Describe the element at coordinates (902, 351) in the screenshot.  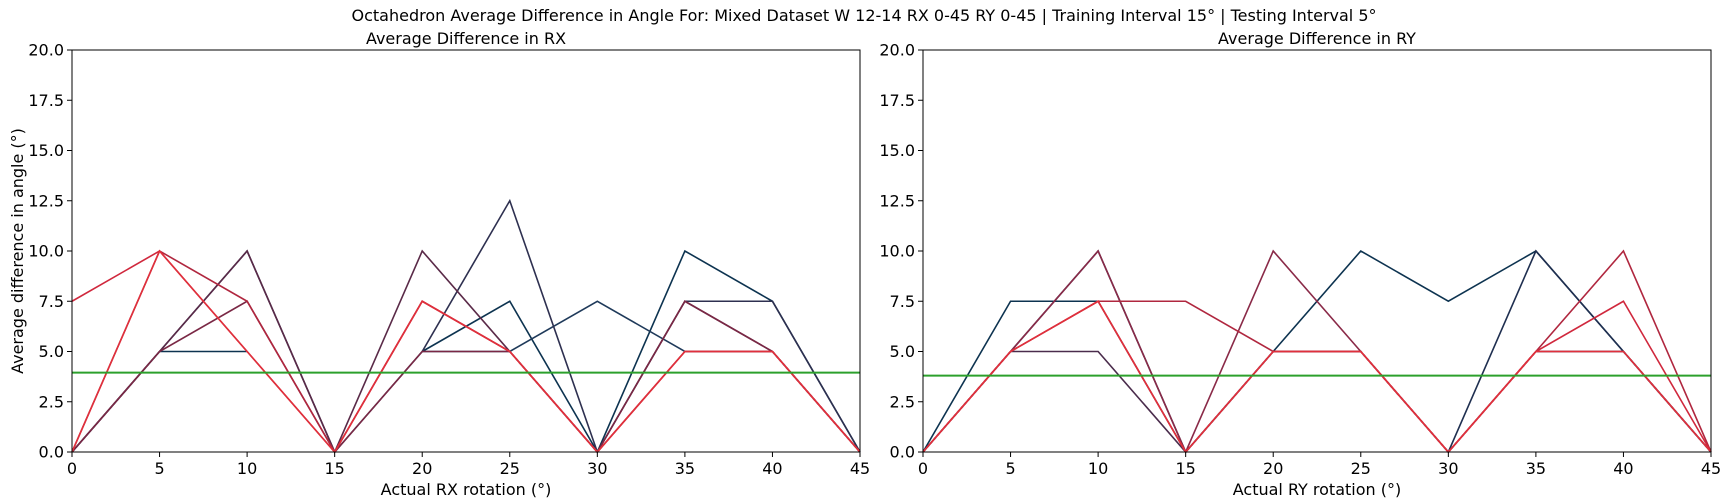
I see `y-tick-label-1-2: 5.0` at that location.